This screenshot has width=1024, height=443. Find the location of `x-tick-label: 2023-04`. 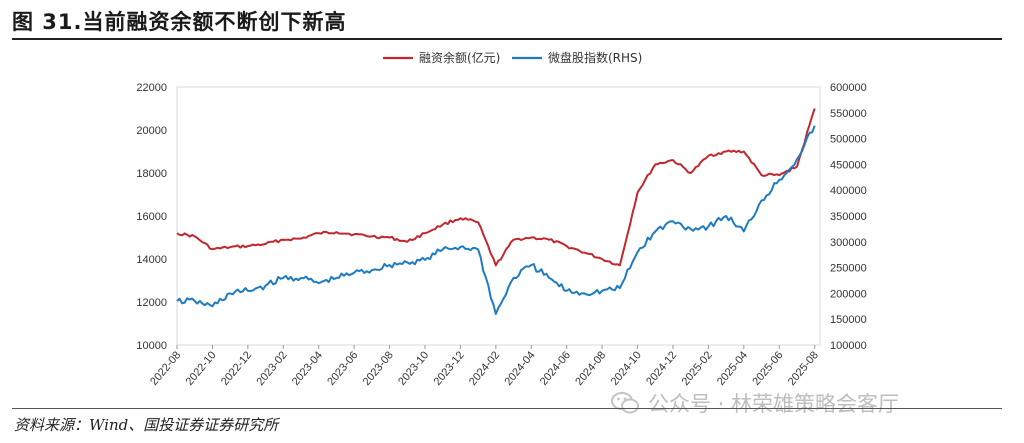

x-tick-label: 2023-04 is located at coordinates (307, 368).